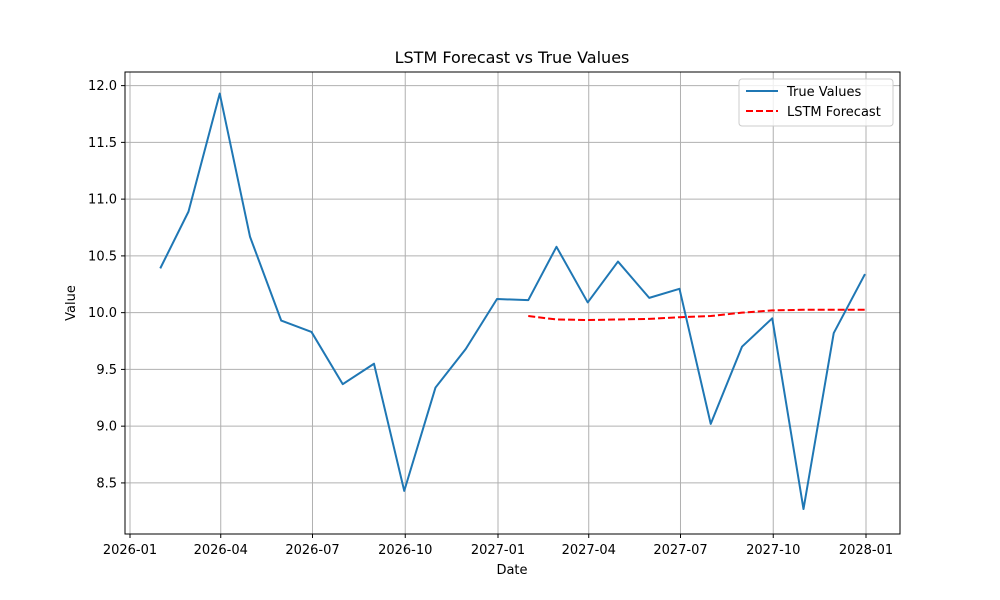 This screenshot has width=1000, height=600. I want to click on chart-title: LSTM Forecast vs True Values, so click(512, 57).